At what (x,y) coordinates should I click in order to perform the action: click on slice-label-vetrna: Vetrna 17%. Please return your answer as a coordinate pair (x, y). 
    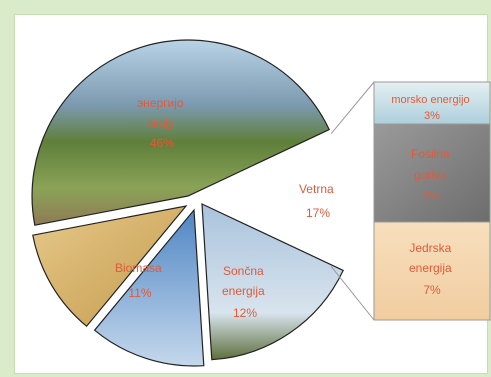
    Looking at the image, I should click on (318, 201).